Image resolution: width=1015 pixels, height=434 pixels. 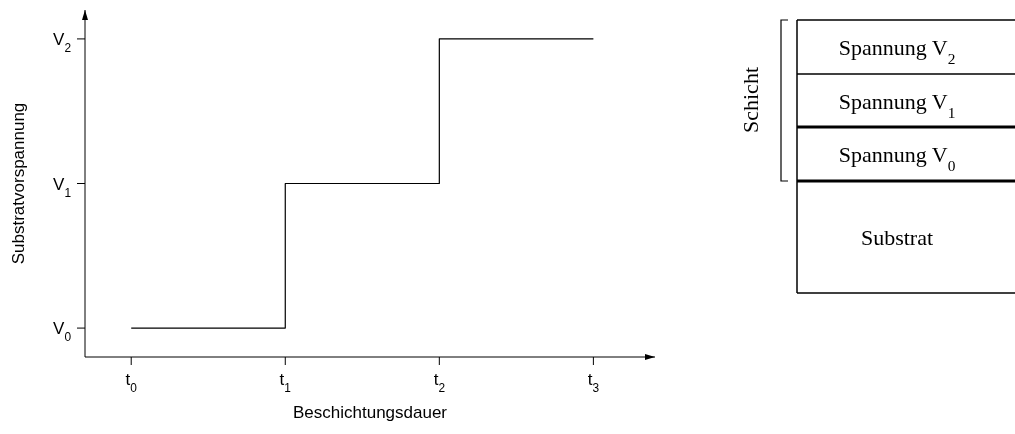 What do you see at coordinates (897, 104) in the screenshot?
I see `text: Spannung V$_{1}$` at bounding box center [897, 104].